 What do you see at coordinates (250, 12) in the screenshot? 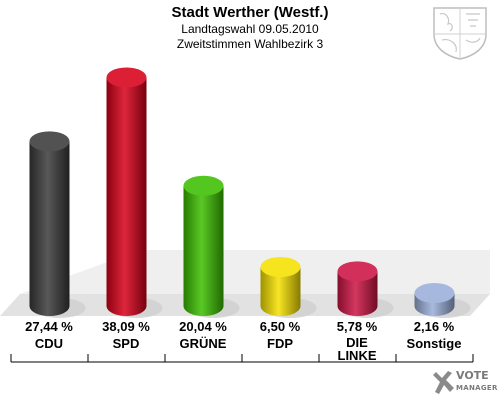
I see `chart-title: Stadt Werther (Westf.)` at bounding box center [250, 12].